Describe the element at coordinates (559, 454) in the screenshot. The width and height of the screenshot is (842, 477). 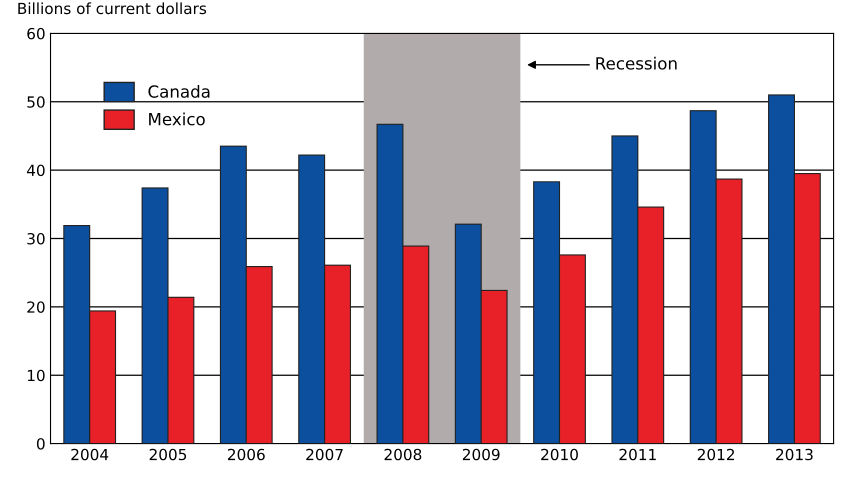
I see `x-tick-label: 2010` at that location.